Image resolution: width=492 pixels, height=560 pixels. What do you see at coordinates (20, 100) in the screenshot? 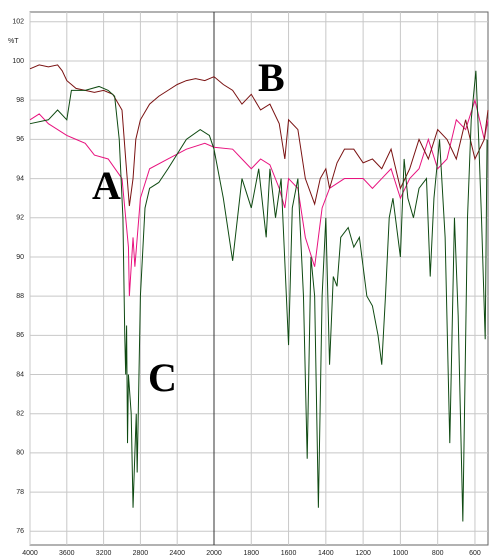
I see `y-tick-label: 98` at bounding box center [20, 100].